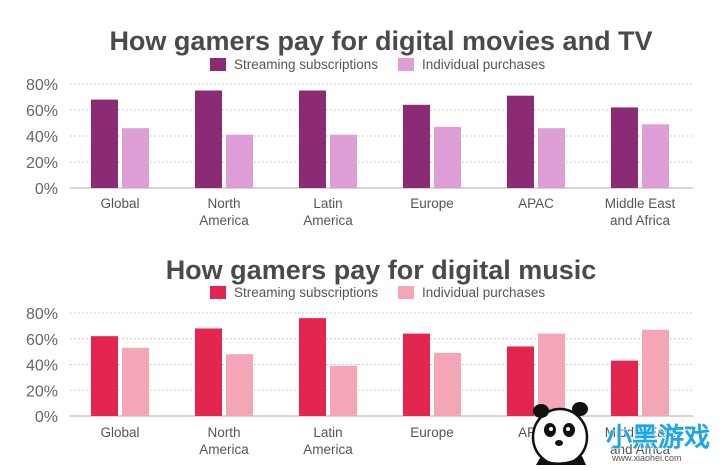 The width and height of the screenshot is (720, 470). What do you see at coordinates (536, 203) in the screenshot?
I see `x-tick-label: APAC` at bounding box center [536, 203].